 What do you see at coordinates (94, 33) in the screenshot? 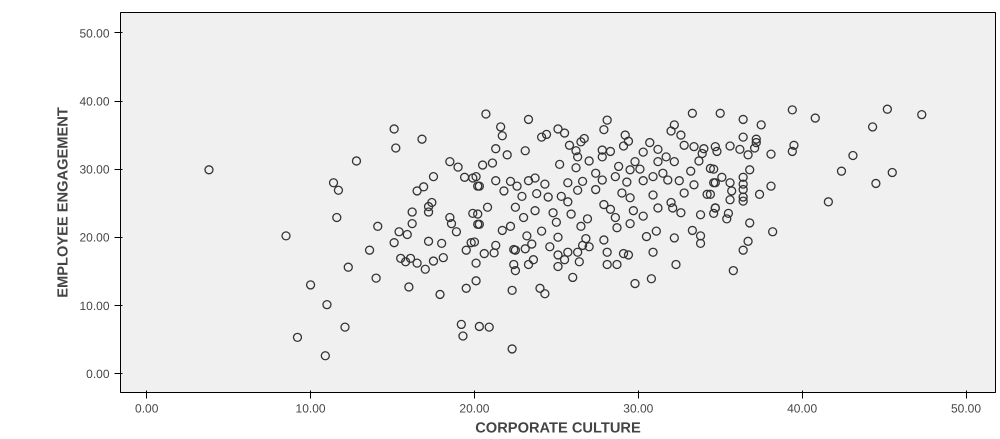
I see `y-tick-label: 50.00` at bounding box center [94, 33].